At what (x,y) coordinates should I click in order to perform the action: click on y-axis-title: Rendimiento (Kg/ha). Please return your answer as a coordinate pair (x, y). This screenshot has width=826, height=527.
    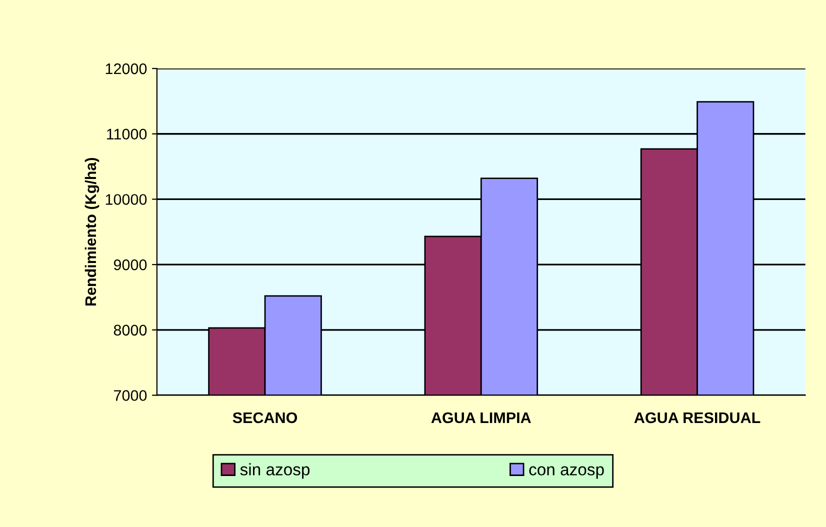
    Looking at the image, I should click on (92, 232).